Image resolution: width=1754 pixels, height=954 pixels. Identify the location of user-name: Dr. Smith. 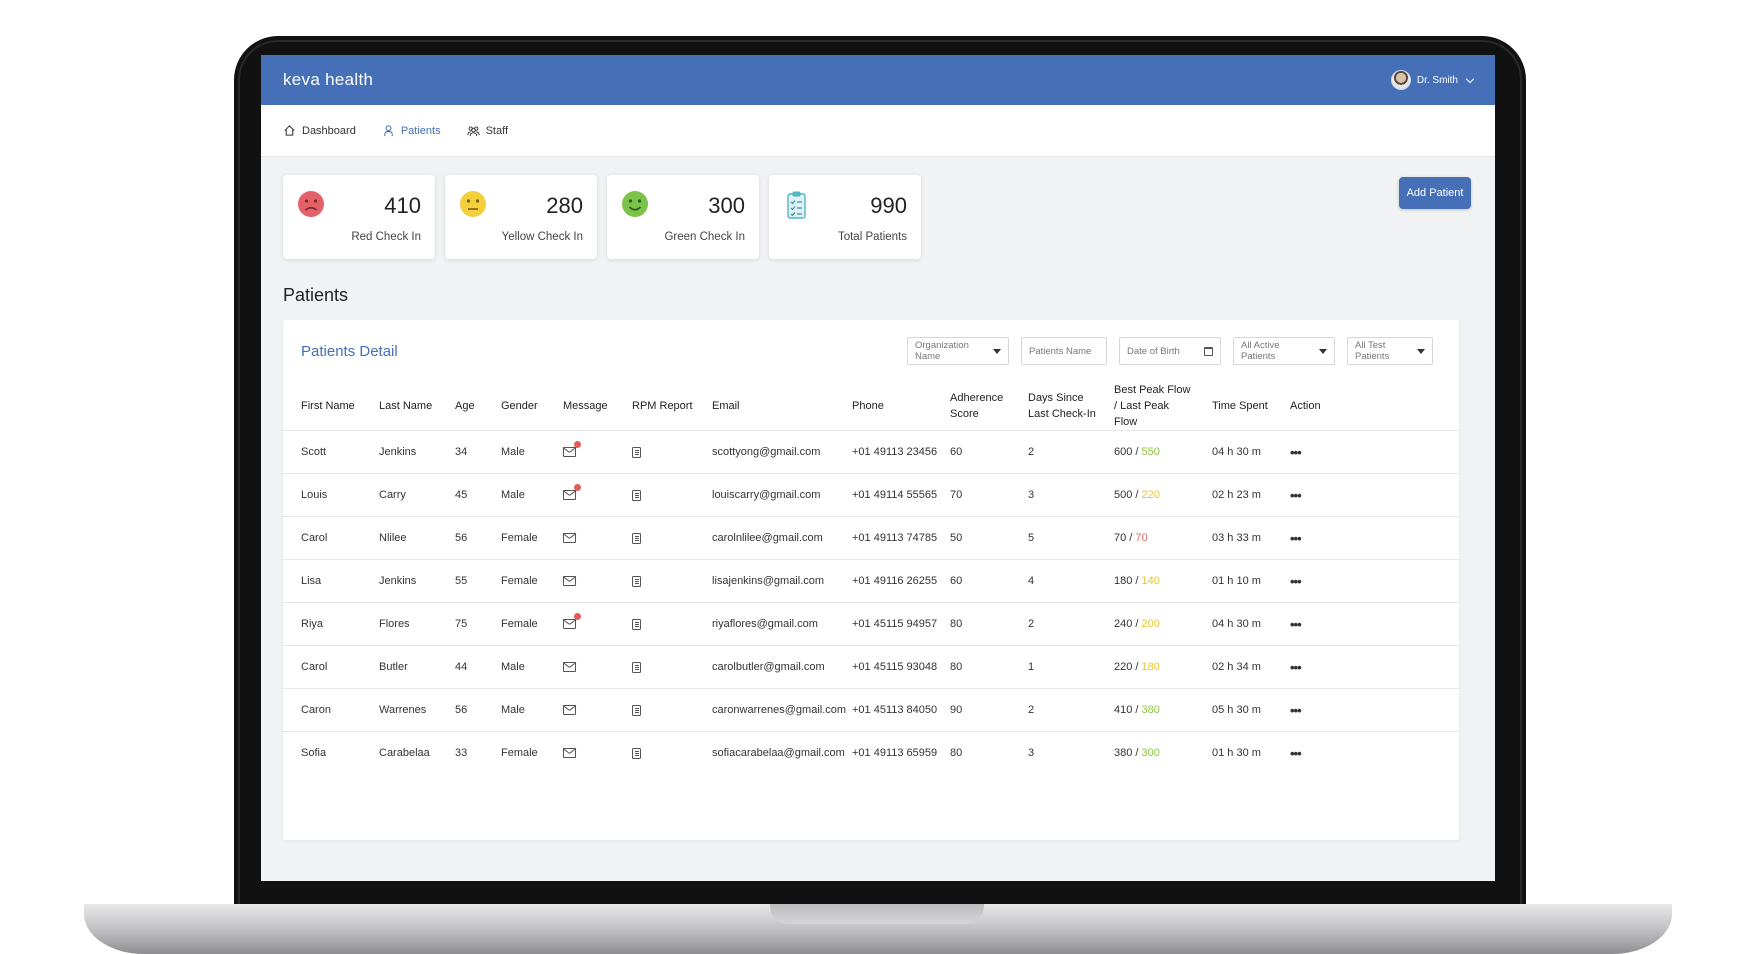
(1437, 80).